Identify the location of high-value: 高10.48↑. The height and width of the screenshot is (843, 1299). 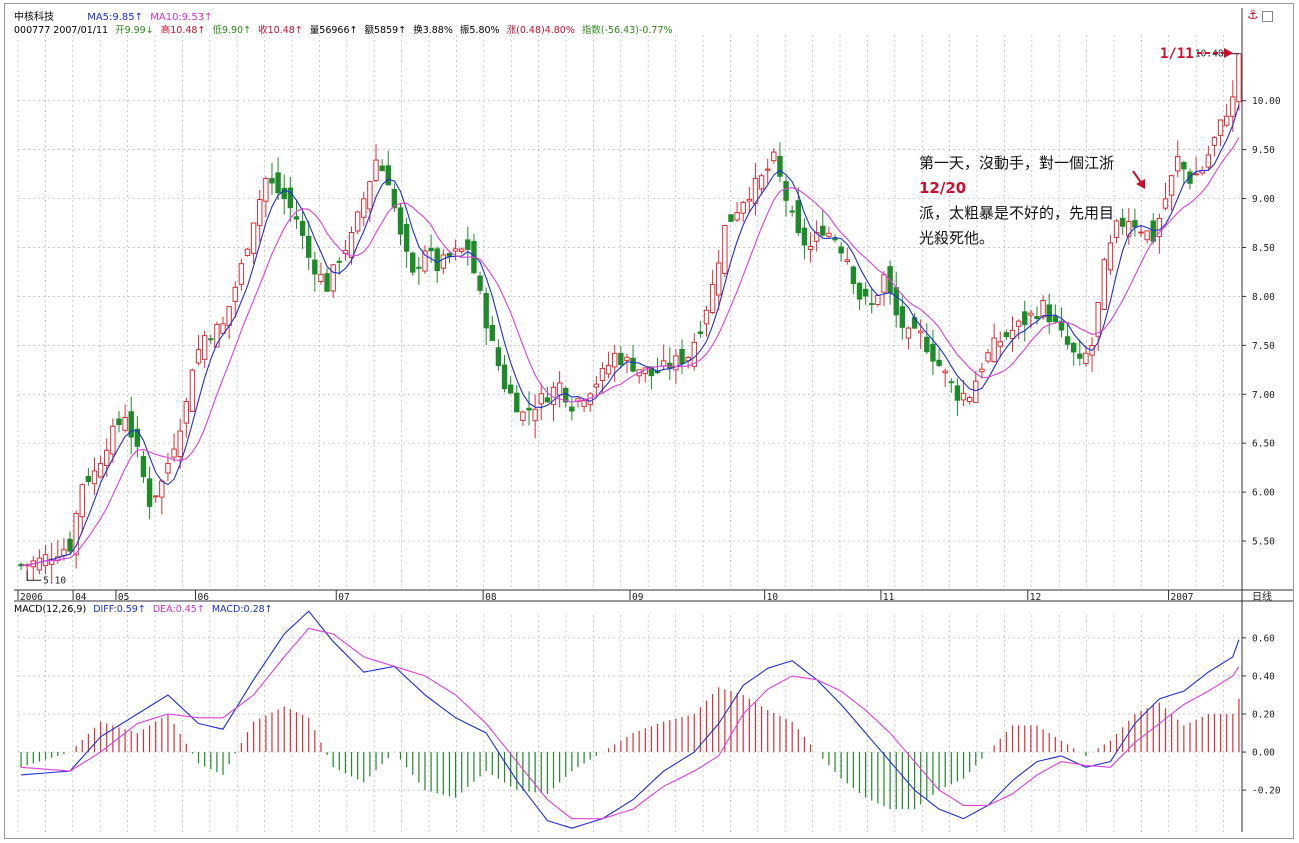
(183, 30).